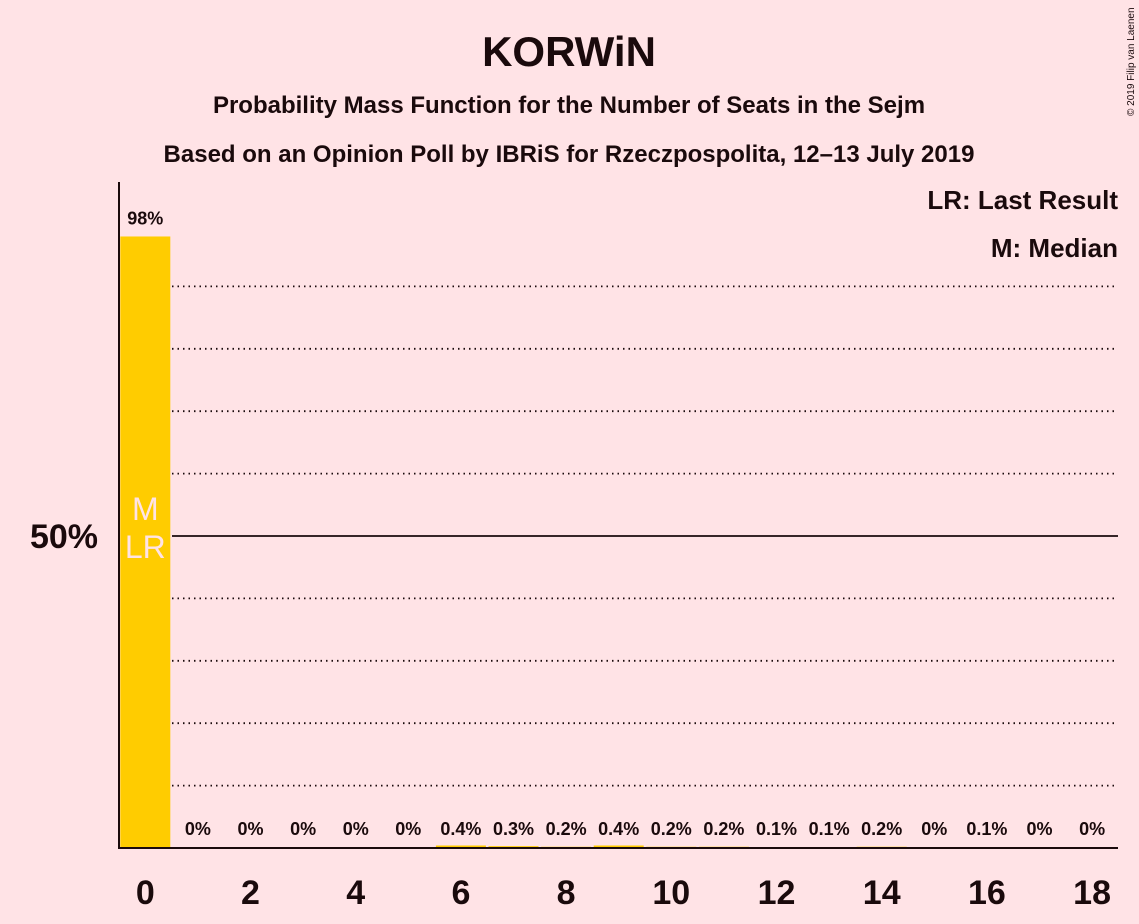 This screenshot has height=924, width=1139. Describe the element at coordinates (355, 893) in the screenshot. I see `x-tick-label: 4` at that location.